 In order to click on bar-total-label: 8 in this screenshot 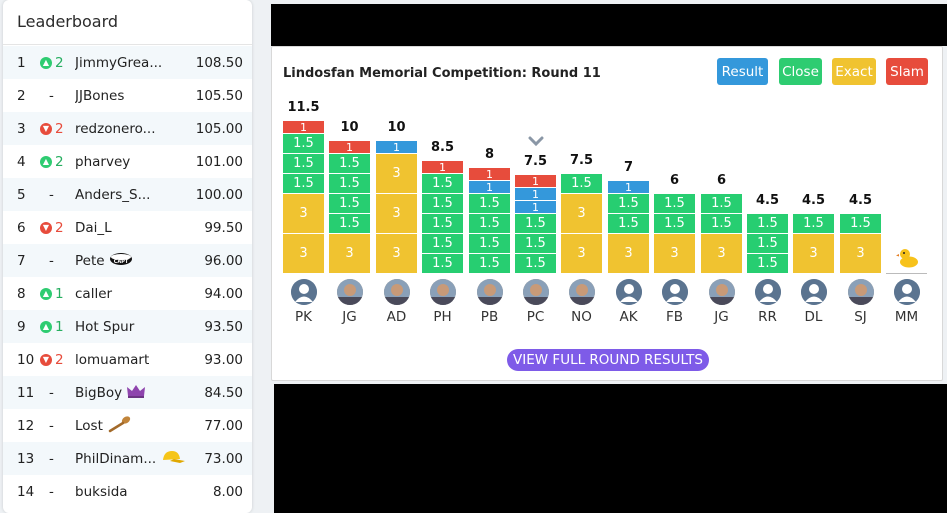, I will do `click(489, 154)`.